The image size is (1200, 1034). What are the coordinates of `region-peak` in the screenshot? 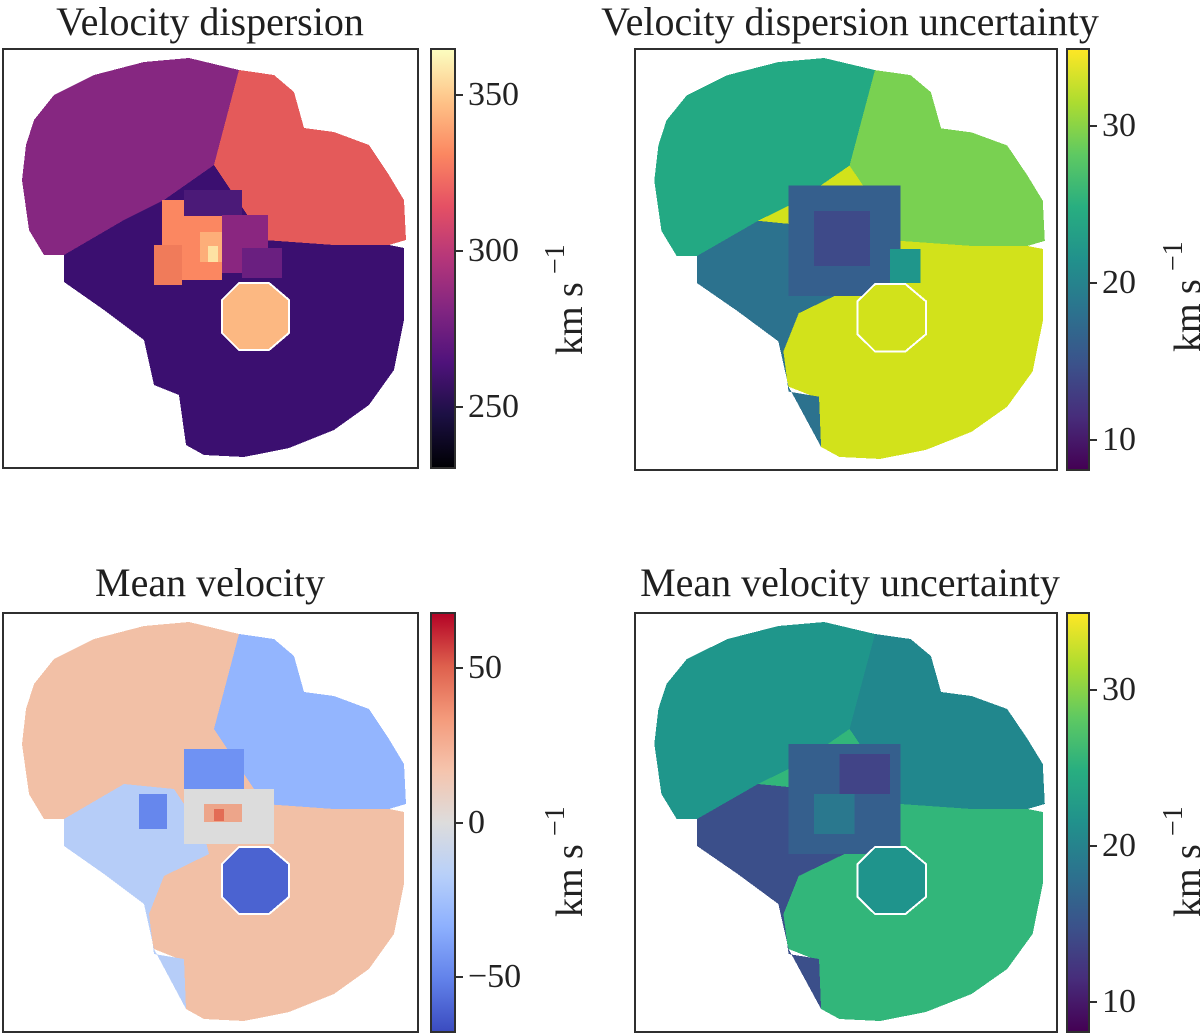 It's located at (213, 254).